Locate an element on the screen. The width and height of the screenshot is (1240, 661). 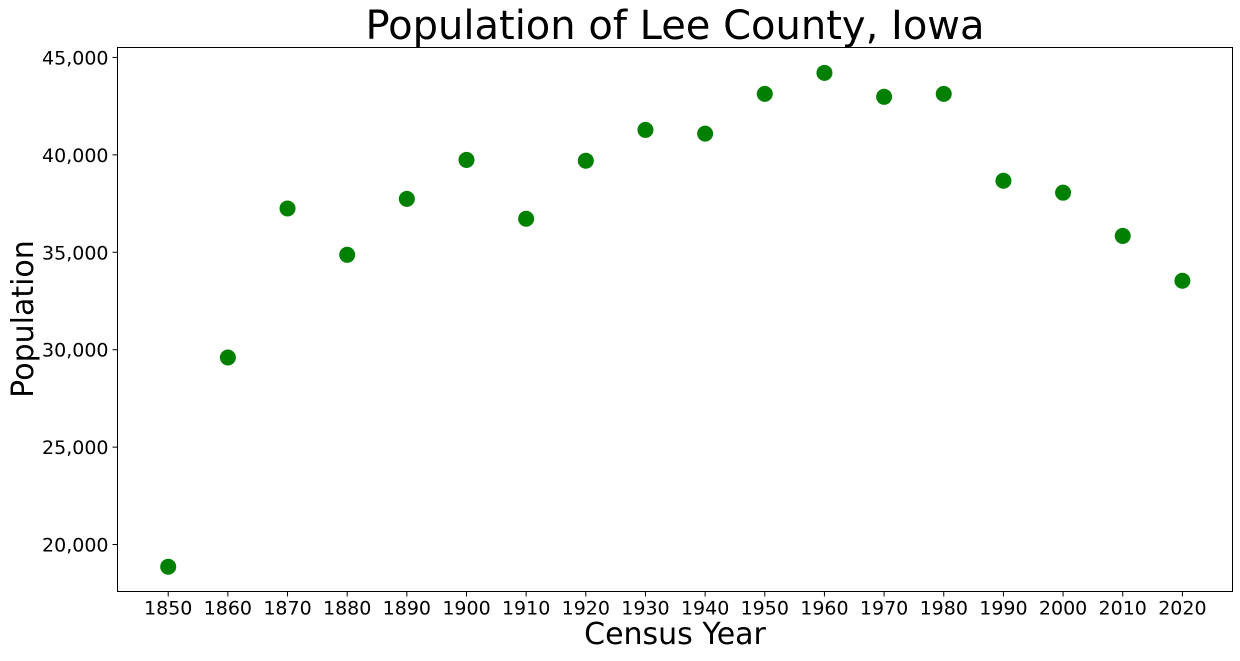
data-point-1980 is located at coordinates (943, 93).